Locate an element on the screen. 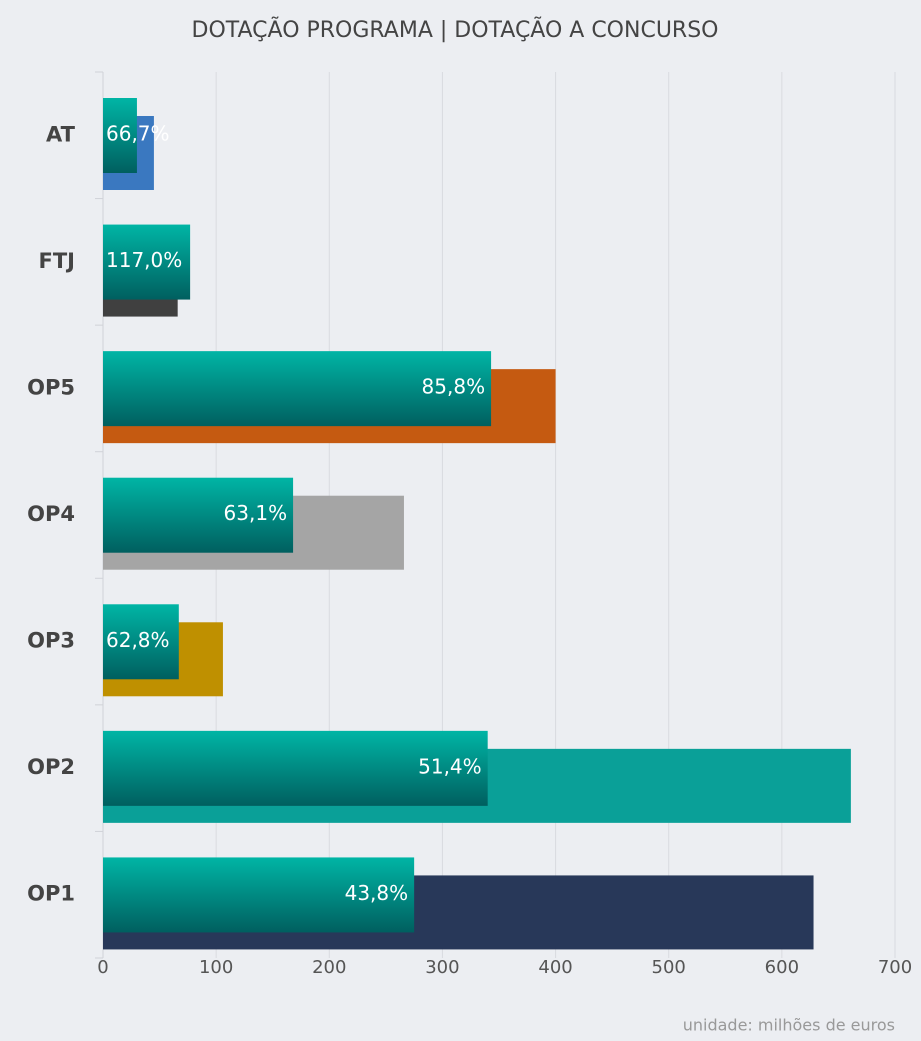  y-tick-label: OP2 is located at coordinates (51, 767).